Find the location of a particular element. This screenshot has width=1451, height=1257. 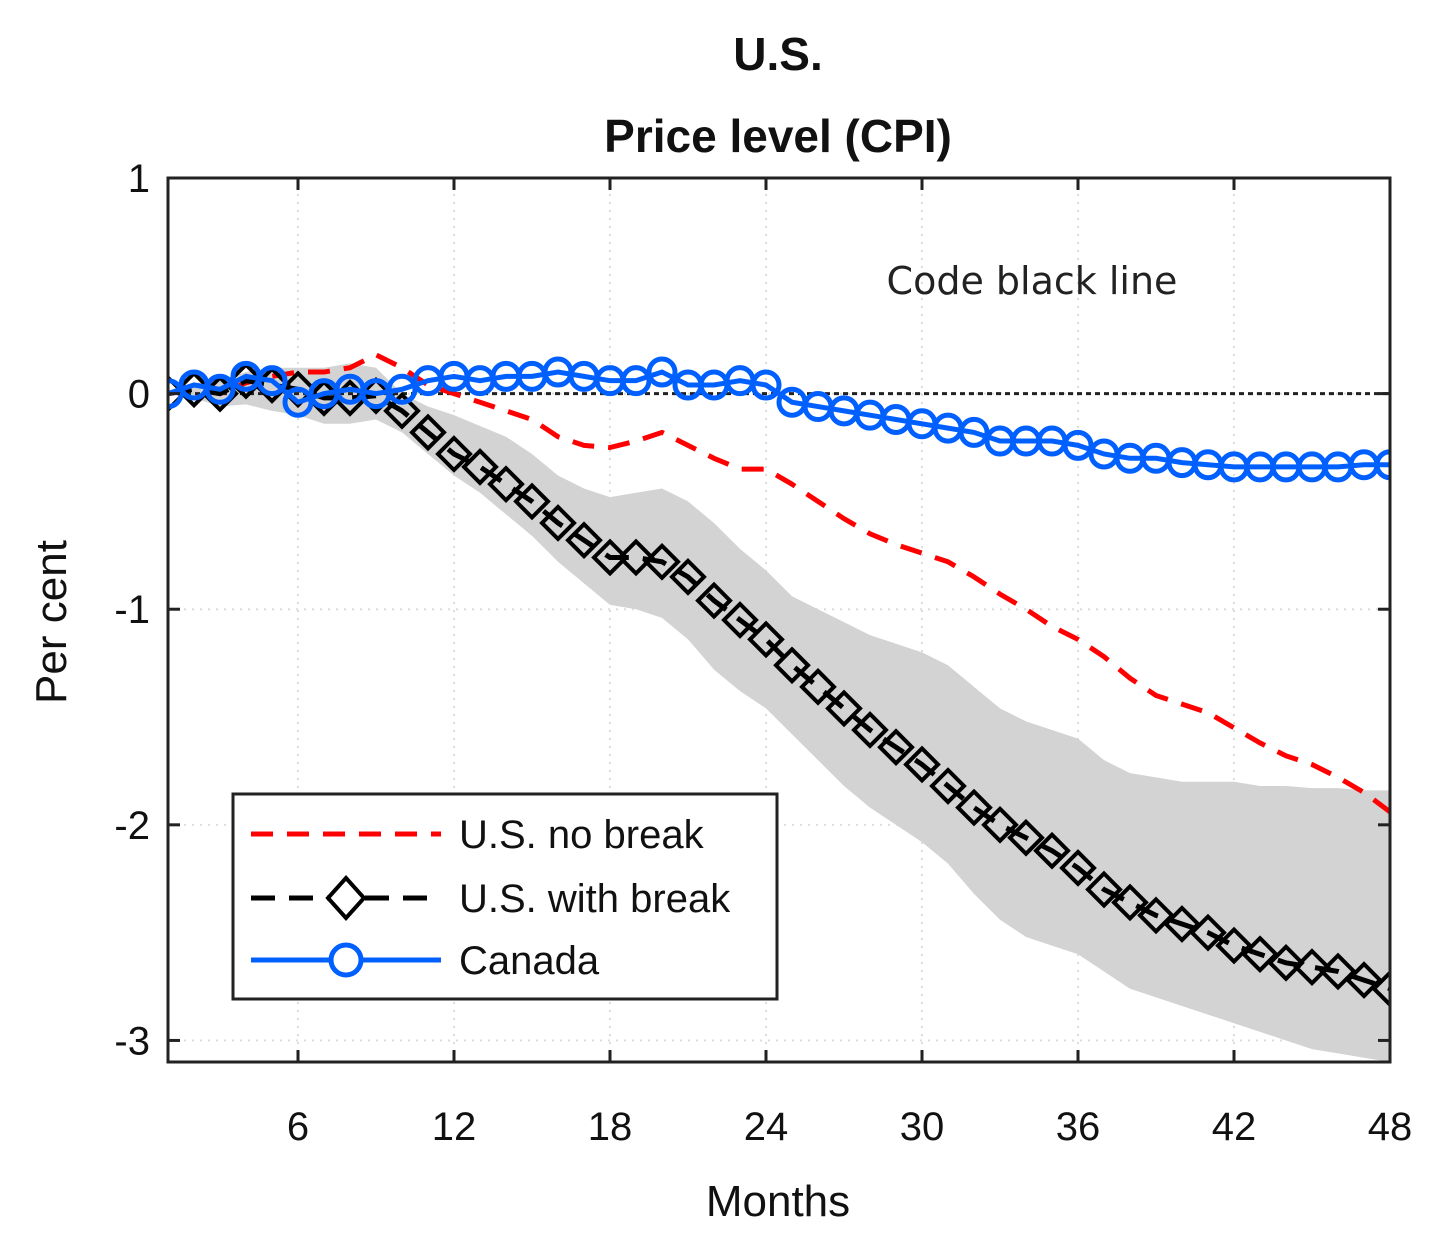

legend-label: U.S. no break is located at coordinates (582, 835).